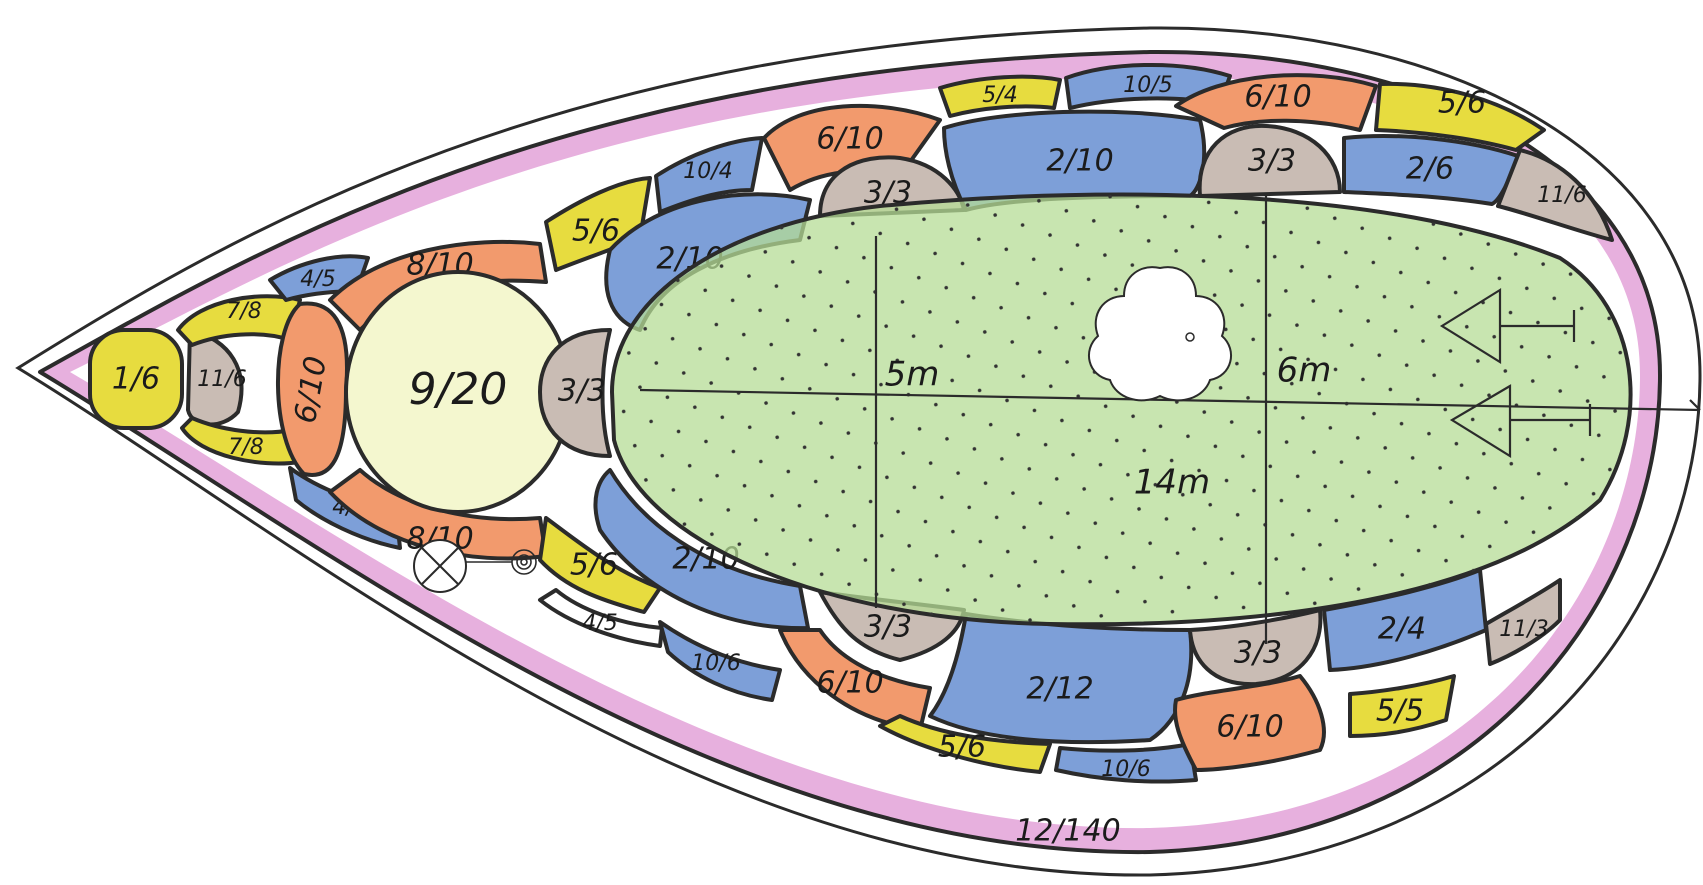 Image resolution: width=1703 pixels, height=885 pixels. I want to click on bed-label: 1/6, so click(136, 379).